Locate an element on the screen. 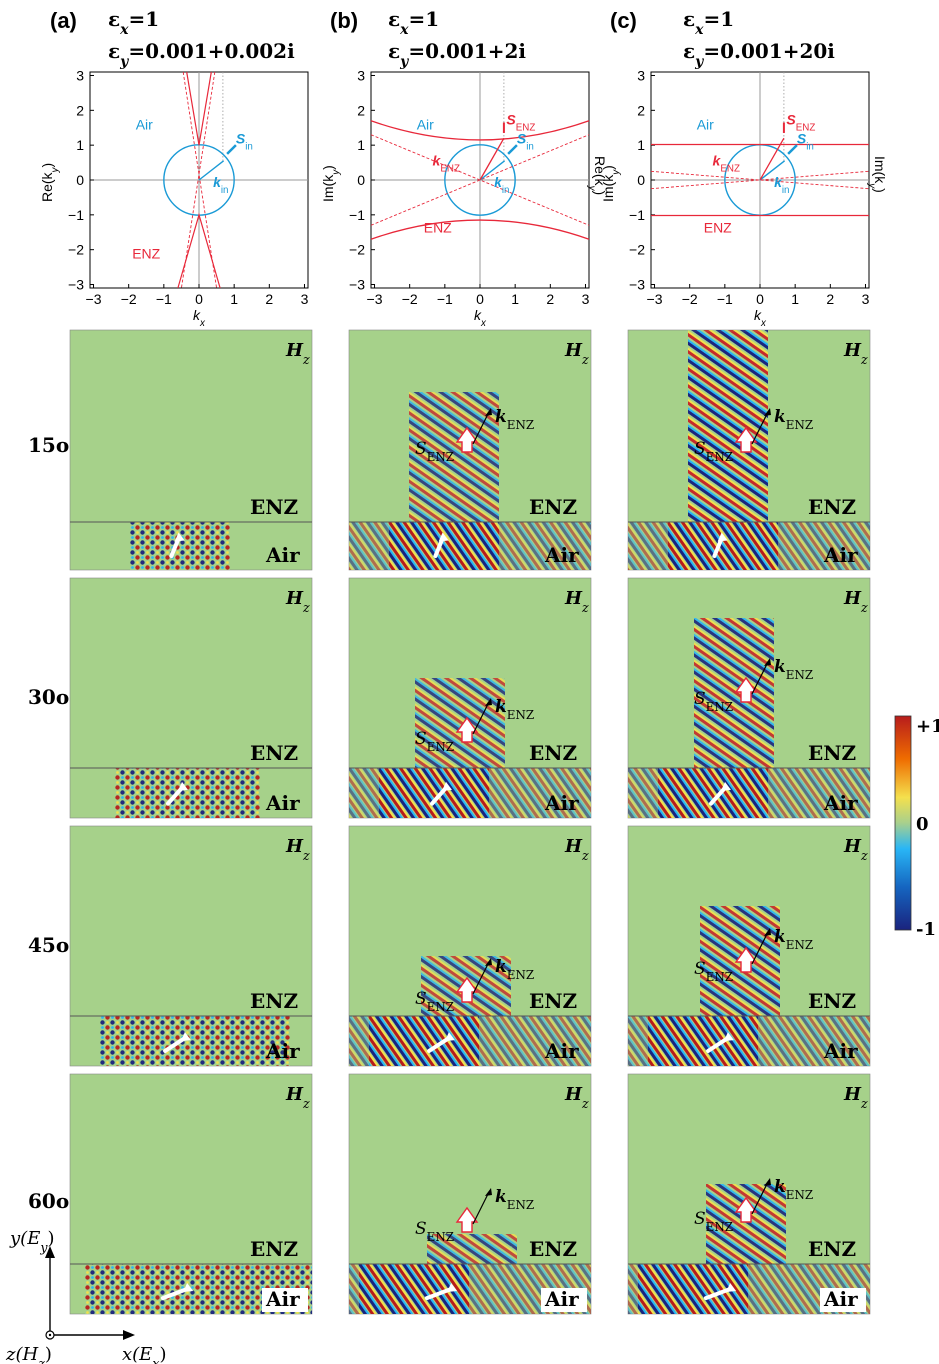  s-in-arrow is located at coordinates (512, 149).